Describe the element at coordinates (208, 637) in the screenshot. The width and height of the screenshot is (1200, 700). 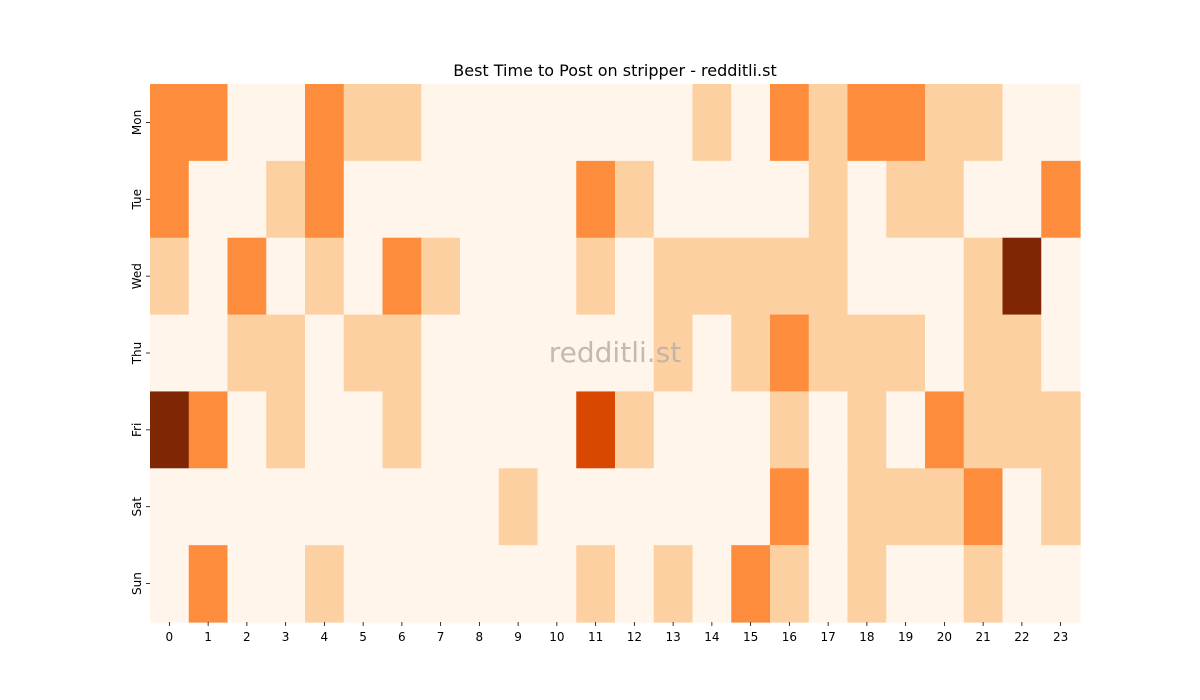
I see `x-tick-label: 1` at that location.